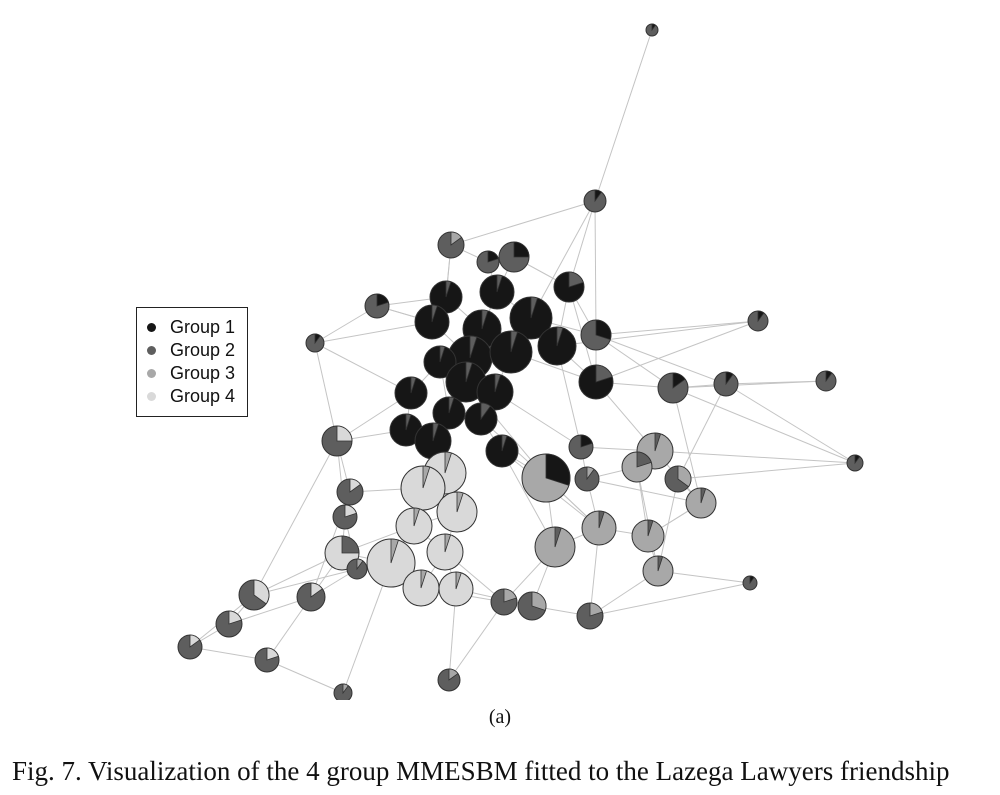 This screenshot has height=795, width=1000. What do you see at coordinates (203, 327) in the screenshot?
I see `legend-label: Group 1` at bounding box center [203, 327].